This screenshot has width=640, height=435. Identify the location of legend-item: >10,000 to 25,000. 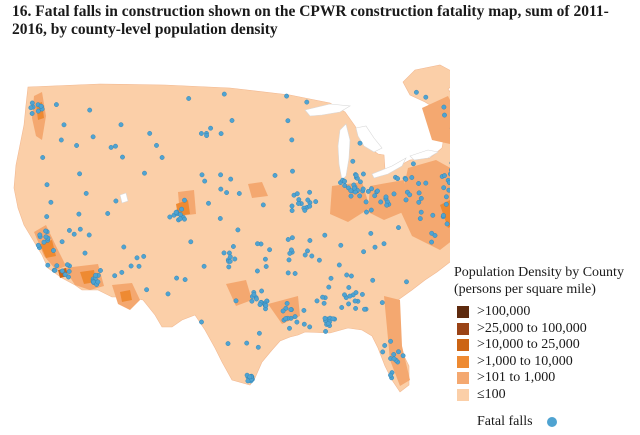
(547, 345).